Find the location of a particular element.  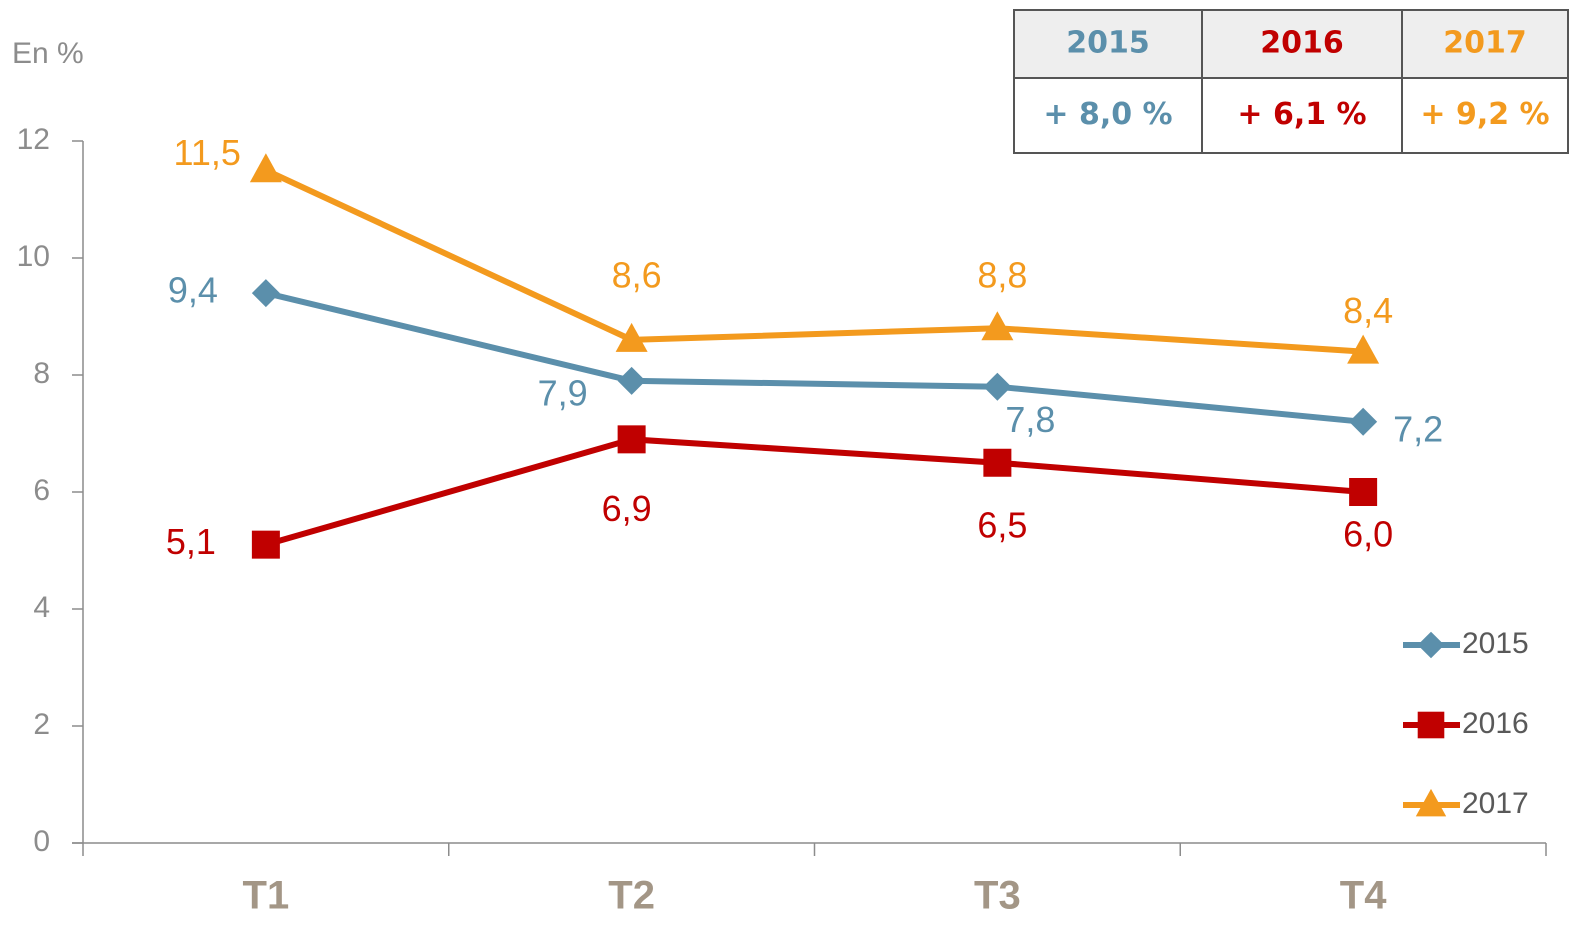

y-axis-label: En % is located at coordinates (48, 53).